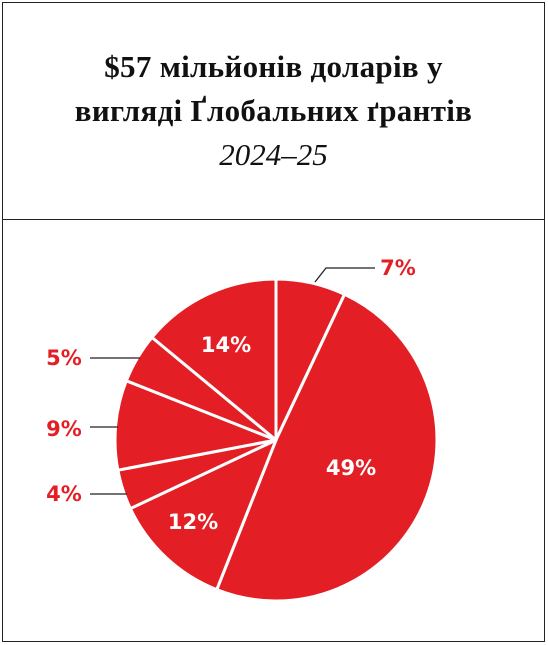  Describe the element at coordinates (351, 468) in the screenshot. I see `slice-label-2: 49%` at that location.